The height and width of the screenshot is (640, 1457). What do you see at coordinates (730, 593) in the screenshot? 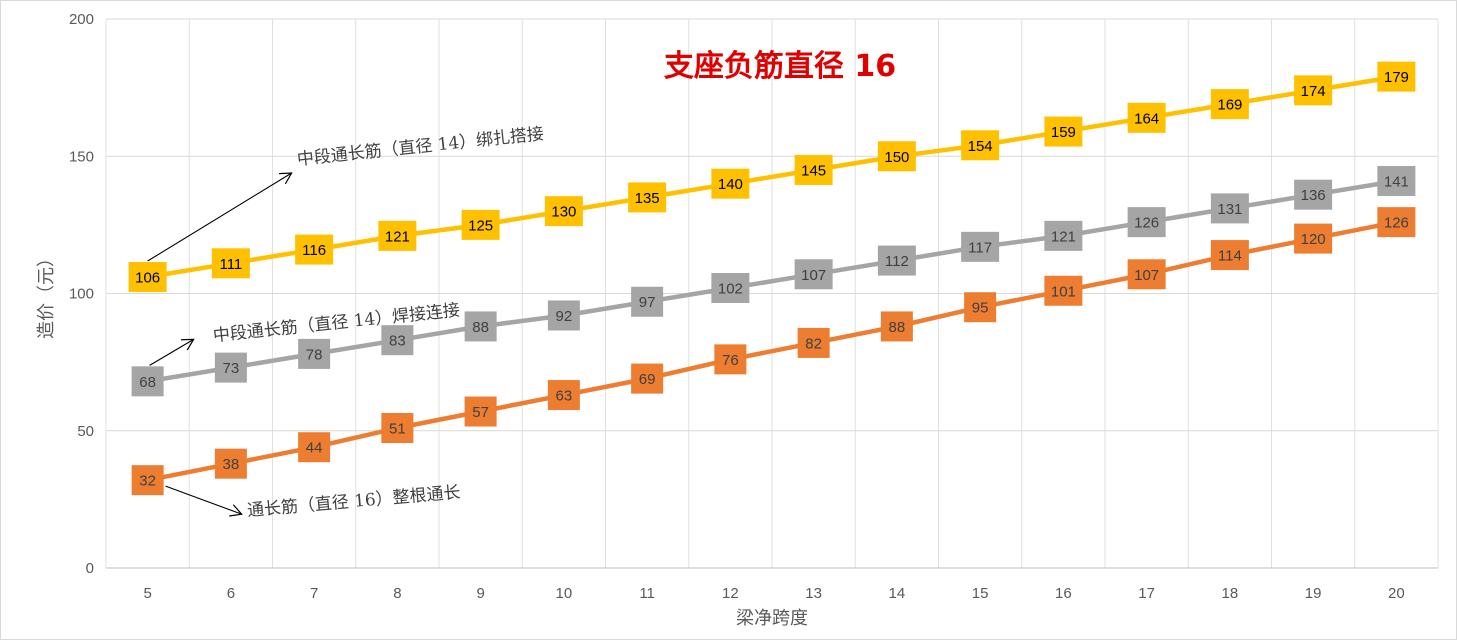
I see `x-tick-label: 12` at bounding box center [730, 593].